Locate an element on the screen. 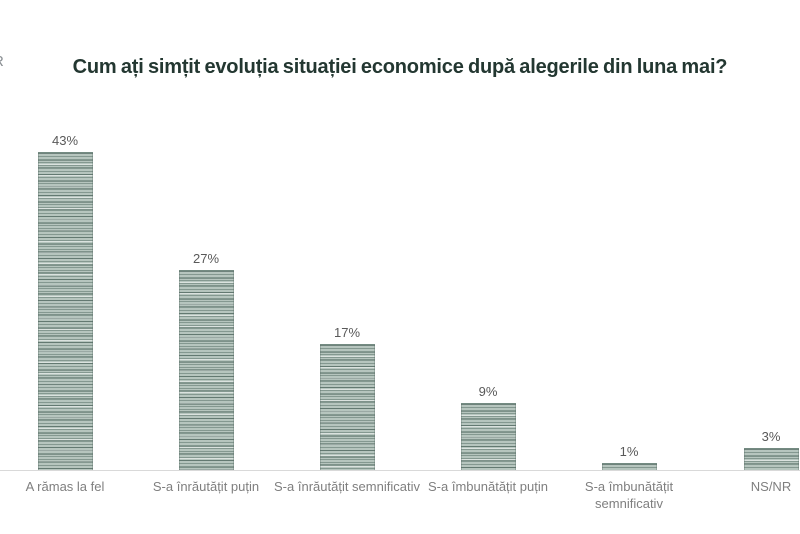 Image resolution: width=800 pixels, height=534 pixels. bar-group-inrautatit-putin: 27% S-a înrăutățit puțin is located at coordinates (206, 372).